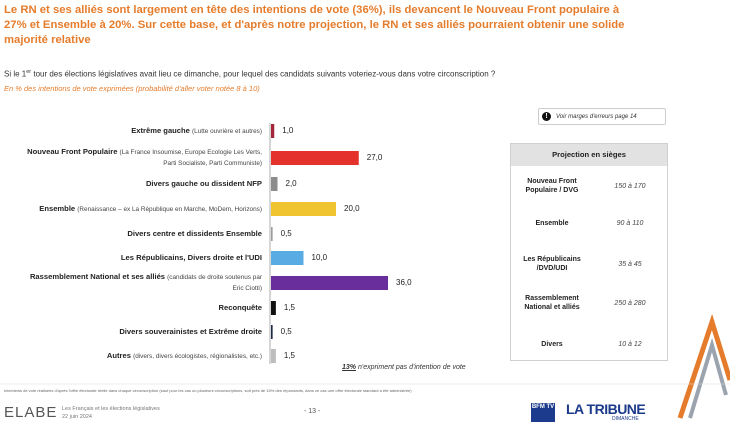 The height and width of the screenshot is (424, 730). I want to click on projection-party: Nouveau Front Populaire / DVG, so click(552, 186).